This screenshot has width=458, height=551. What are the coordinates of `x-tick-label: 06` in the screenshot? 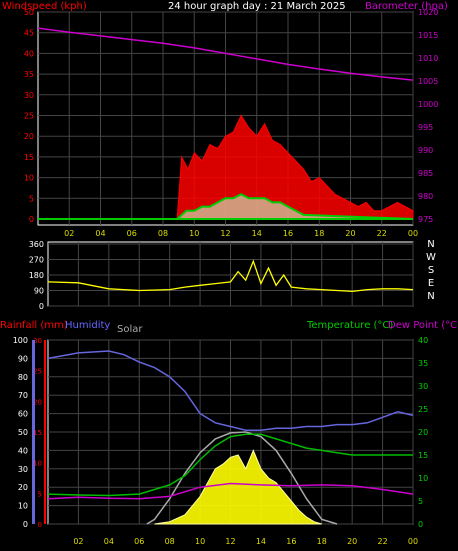 It's located at (139, 541).